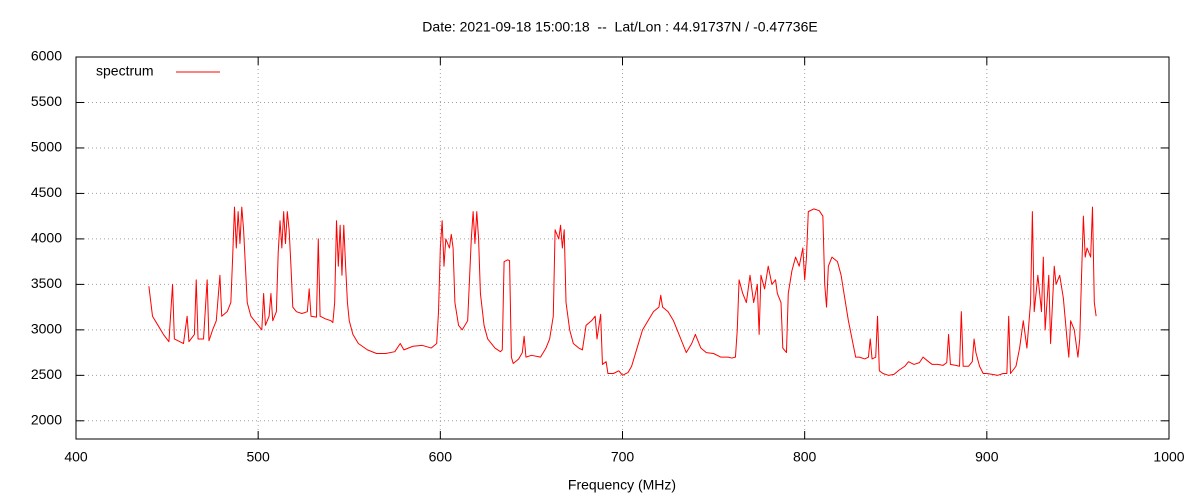 This screenshot has width=1200, height=500. Describe the element at coordinates (125, 71) in the screenshot. I see `legend-label: spectrum` at that location.